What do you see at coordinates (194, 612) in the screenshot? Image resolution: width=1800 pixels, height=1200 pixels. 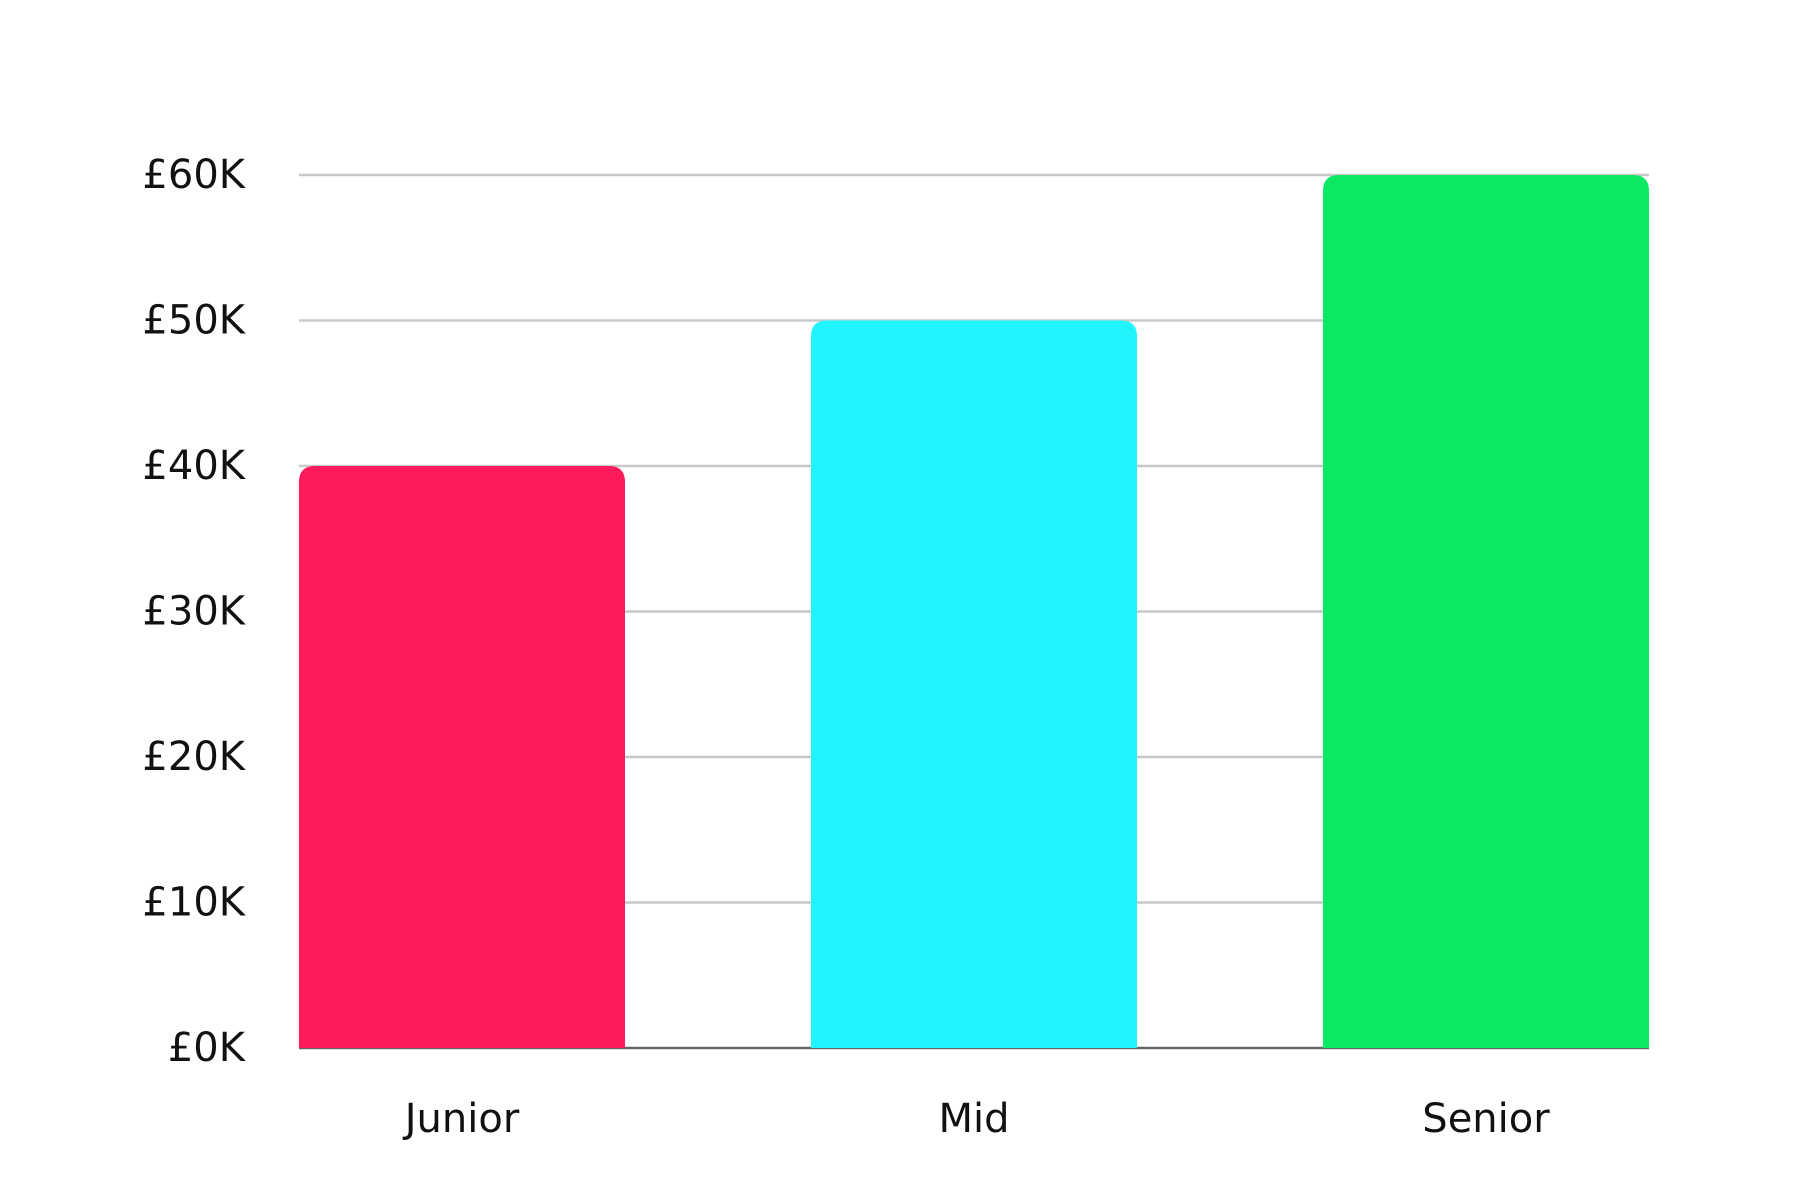 I see `y-tick-label: £30K` at bounding box center [194, 612].